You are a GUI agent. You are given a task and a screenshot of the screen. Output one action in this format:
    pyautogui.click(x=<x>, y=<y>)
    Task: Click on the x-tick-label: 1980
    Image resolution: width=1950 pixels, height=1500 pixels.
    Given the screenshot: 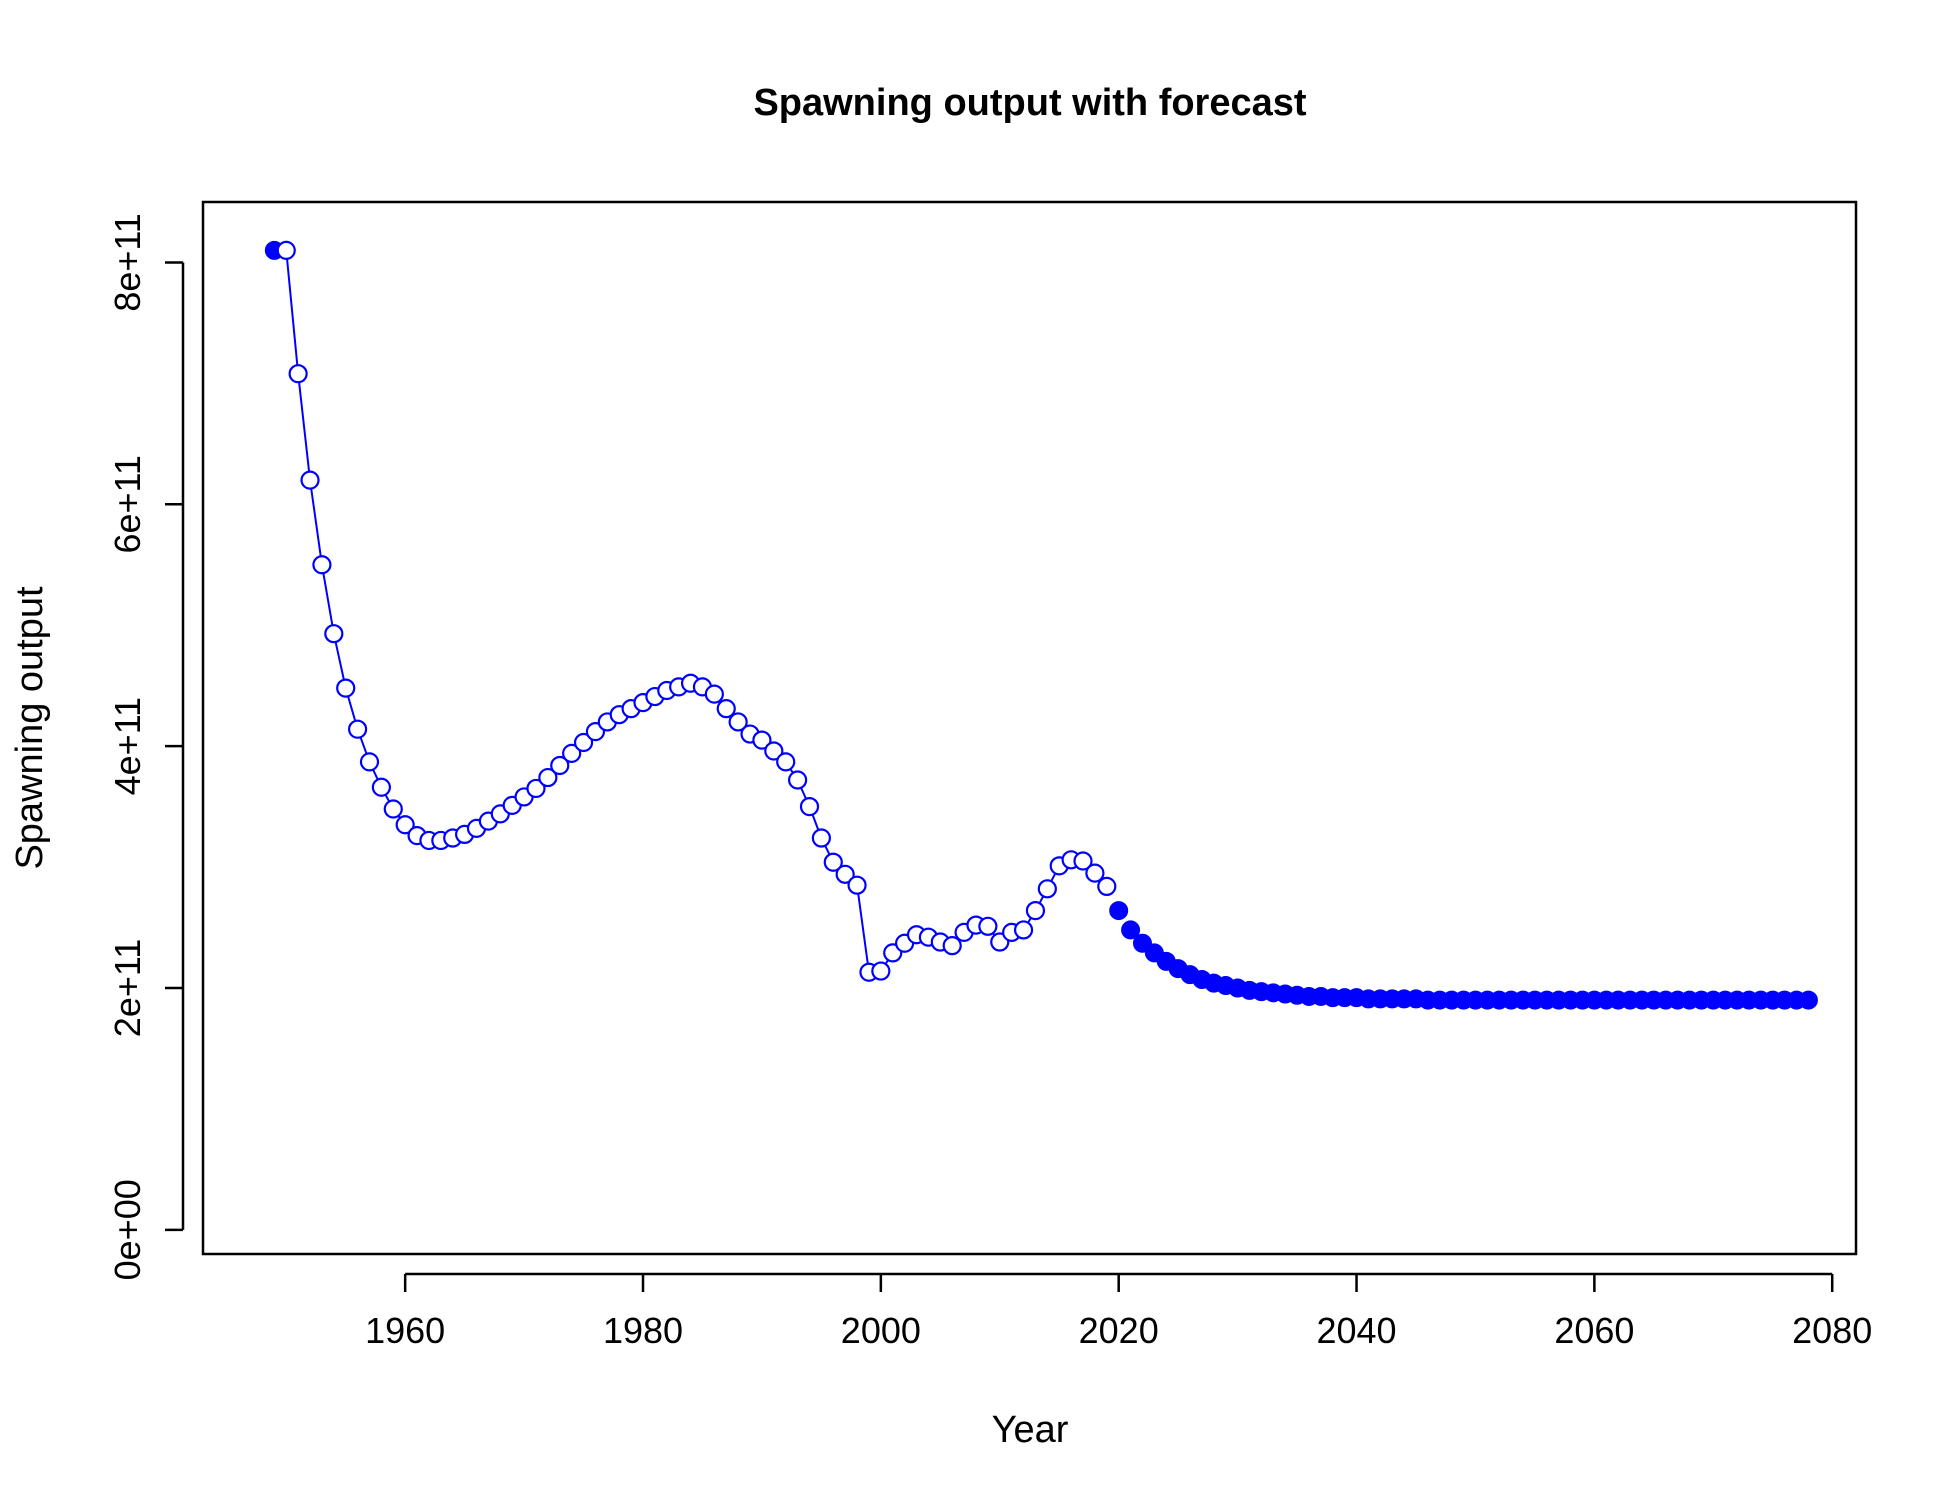 What is the action you would take?
    pyautogui.click(x=643, y=1330)
    